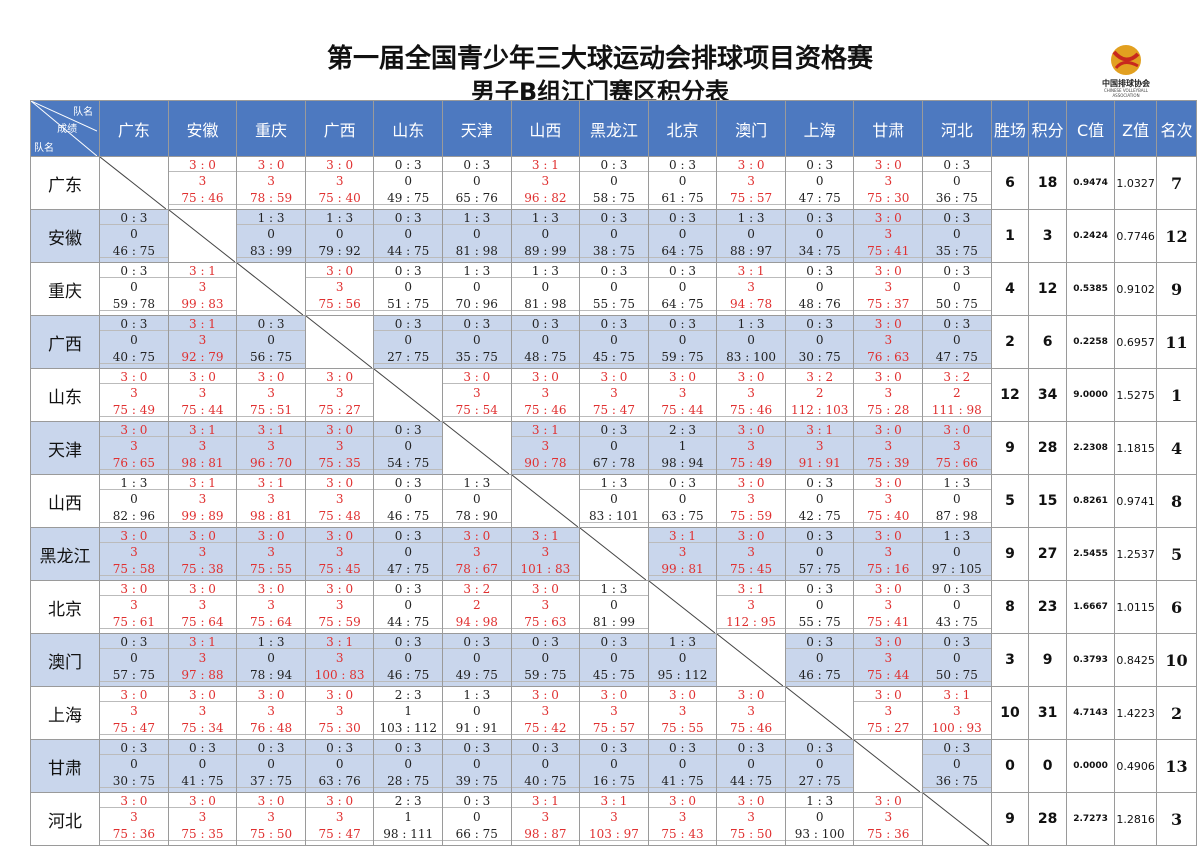 The width and height of the screenshot is (1200, 848). What do you see at coordinates (477, 675) in the screenshot?
I see `point-score: 49 : 75` at bounding box center [477, 675].